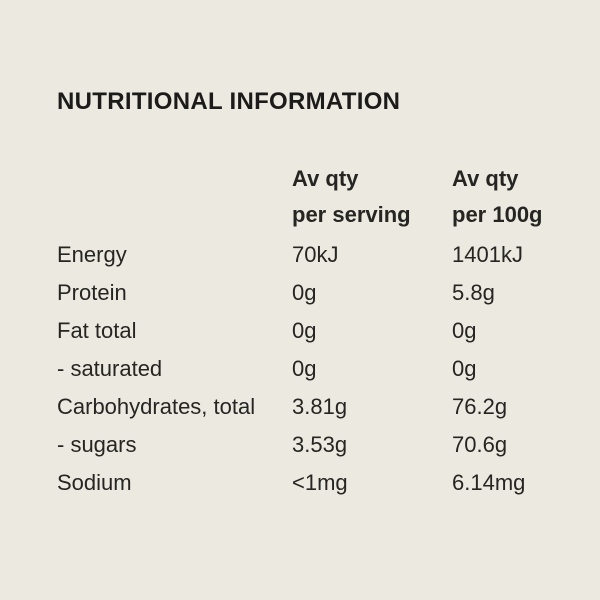 This screenshot has height=600, width=600. I want to click on row-label: Fat total, so click(97, 330).